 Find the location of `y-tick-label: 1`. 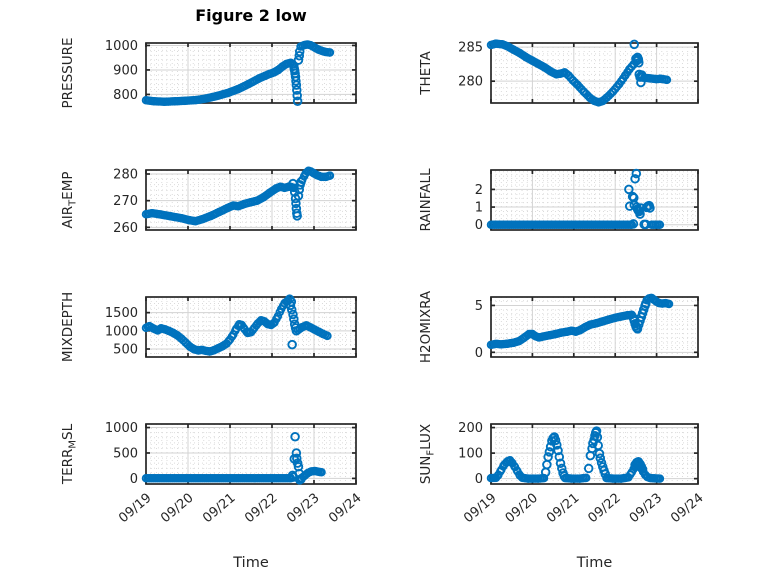

y-tick-label: 1 is located at coordinates (479, 208).